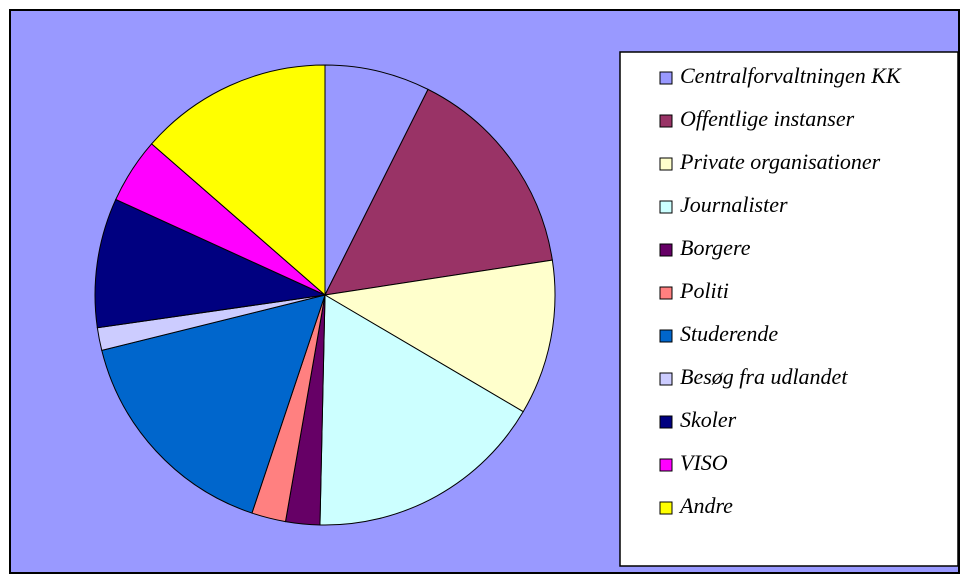 This screenshot has width=960, height=574. I want to click on legend-label: Journalister, so click(734, 204).